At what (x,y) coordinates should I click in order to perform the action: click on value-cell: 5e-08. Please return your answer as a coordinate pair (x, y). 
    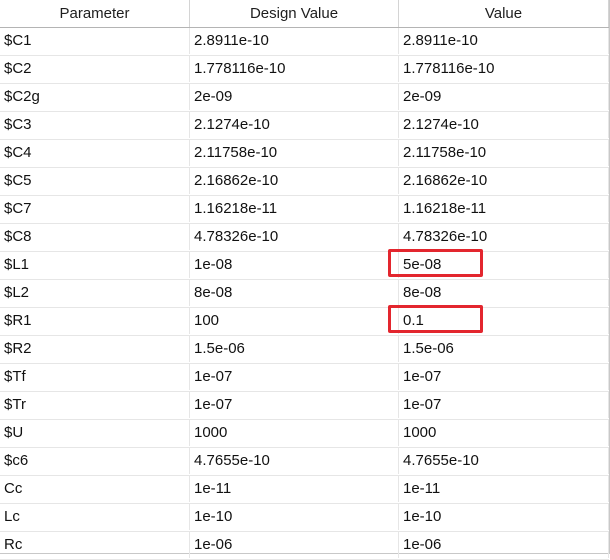
    Looking at the image, I should click on (498, 263).